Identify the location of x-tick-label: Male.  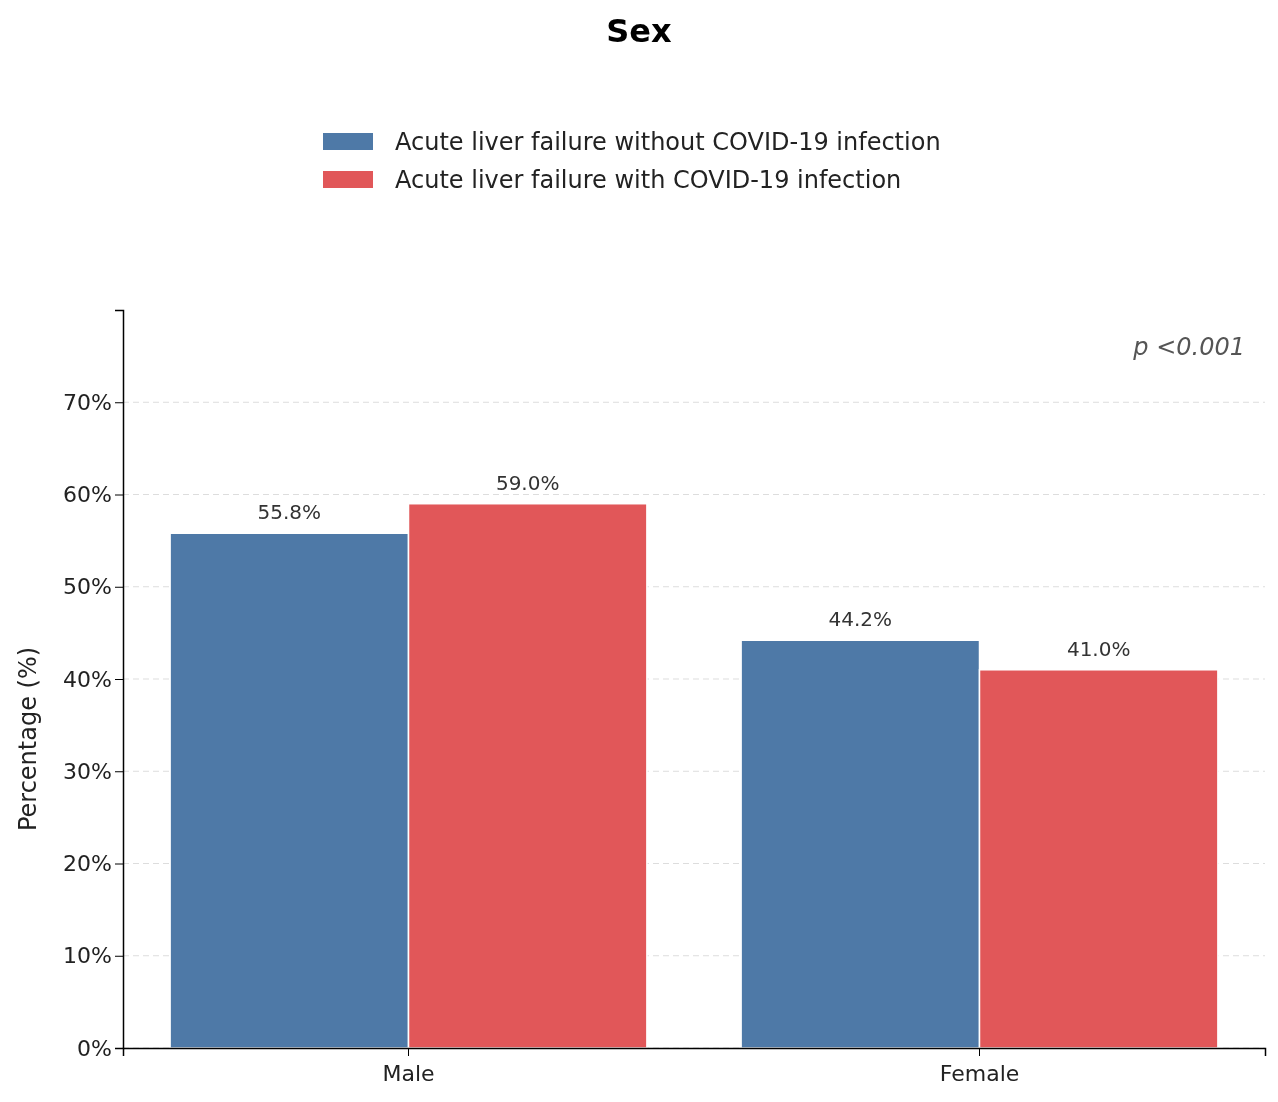
(408, 1073).